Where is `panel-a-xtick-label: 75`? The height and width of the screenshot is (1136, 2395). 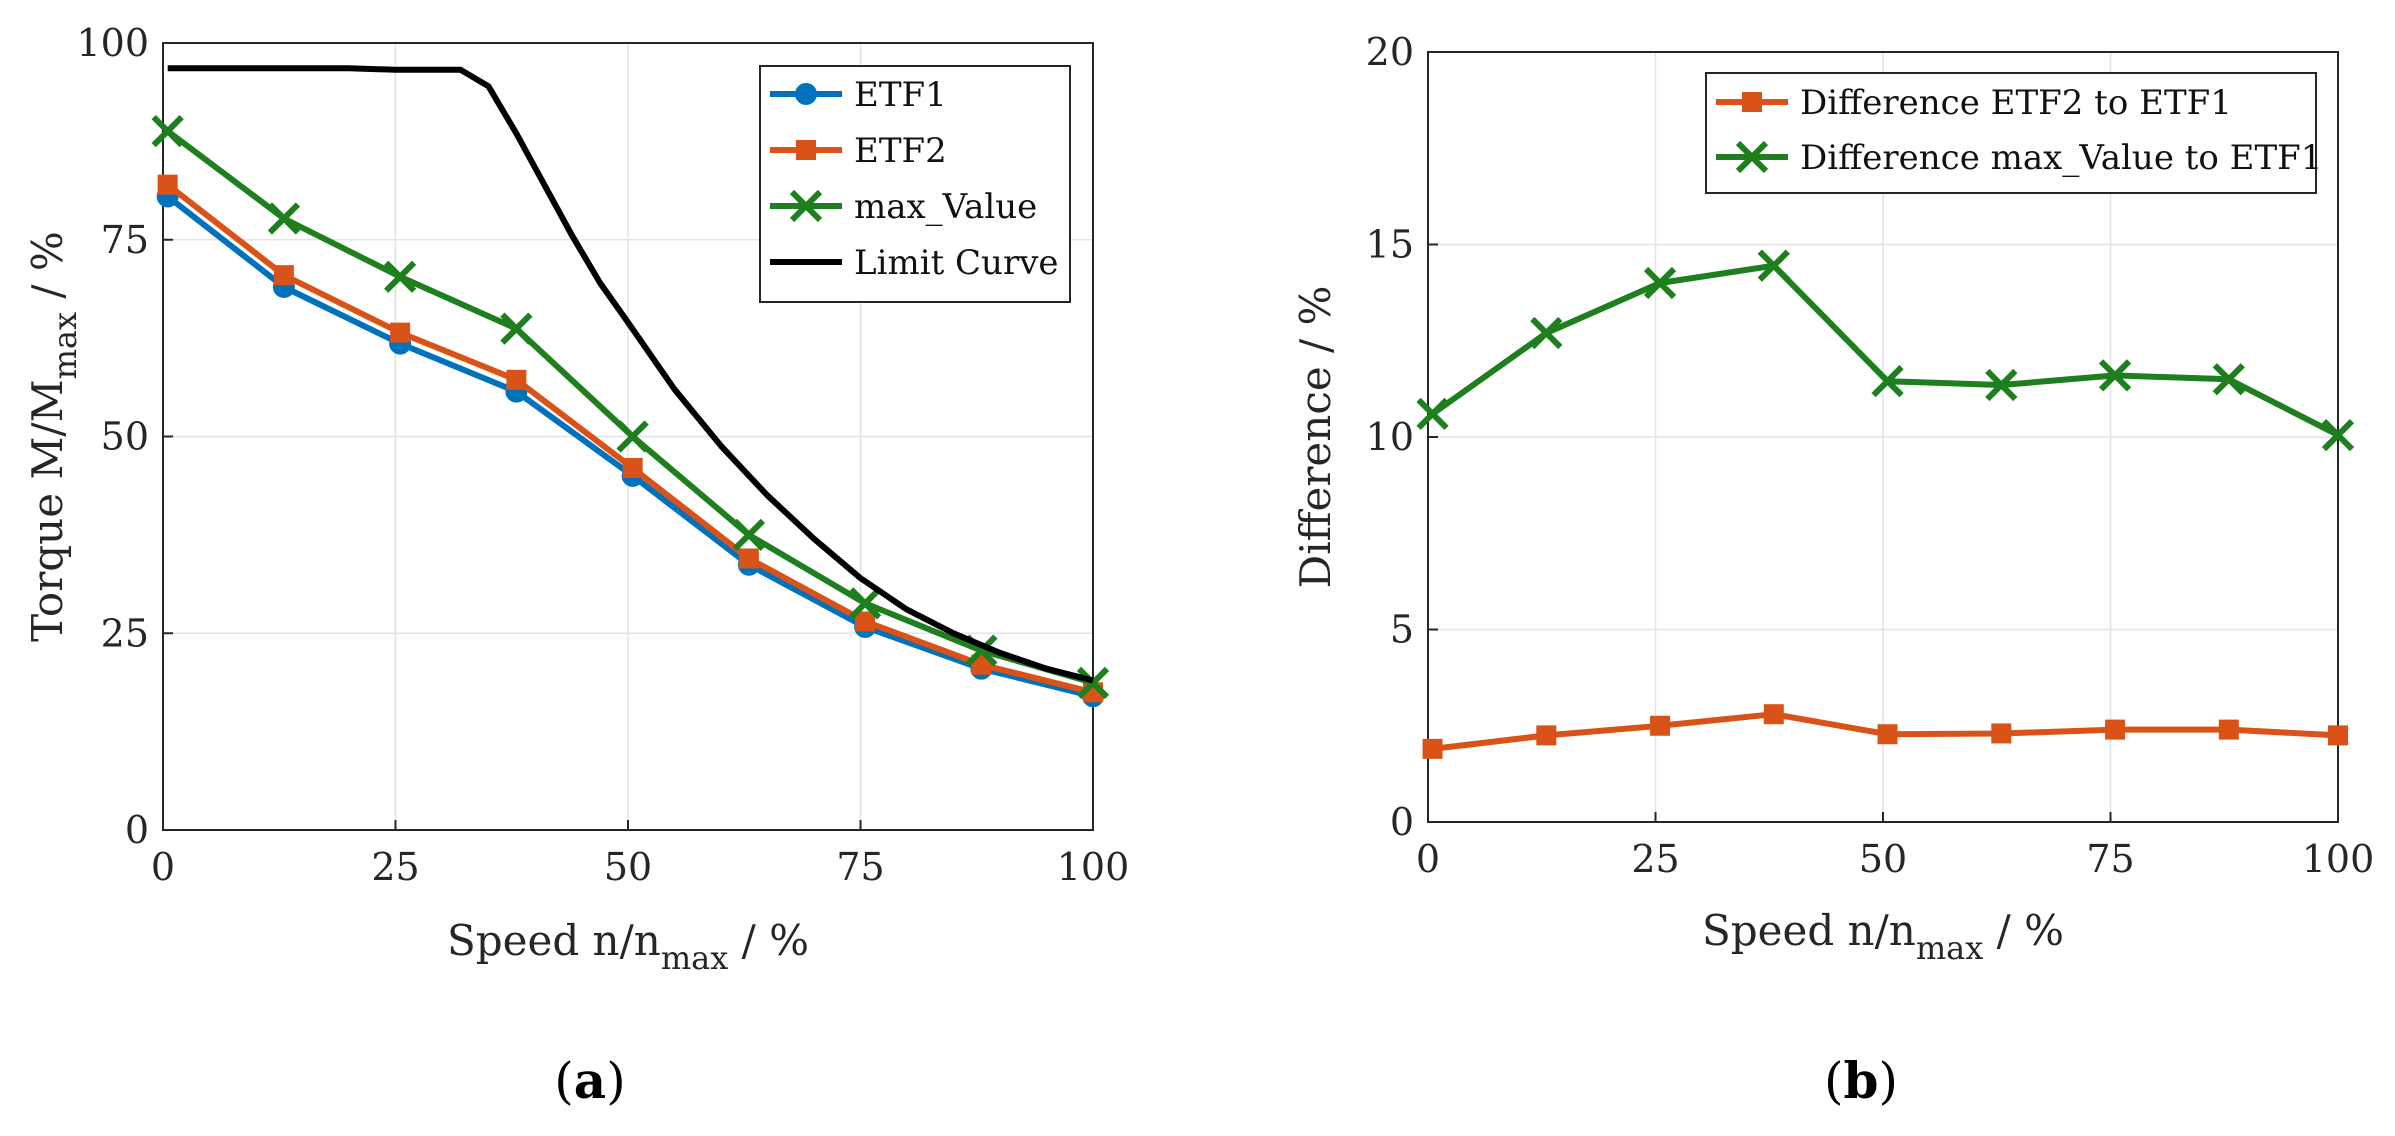 panel-a-xtick-label: 75 is located at coordinates (860, 867).